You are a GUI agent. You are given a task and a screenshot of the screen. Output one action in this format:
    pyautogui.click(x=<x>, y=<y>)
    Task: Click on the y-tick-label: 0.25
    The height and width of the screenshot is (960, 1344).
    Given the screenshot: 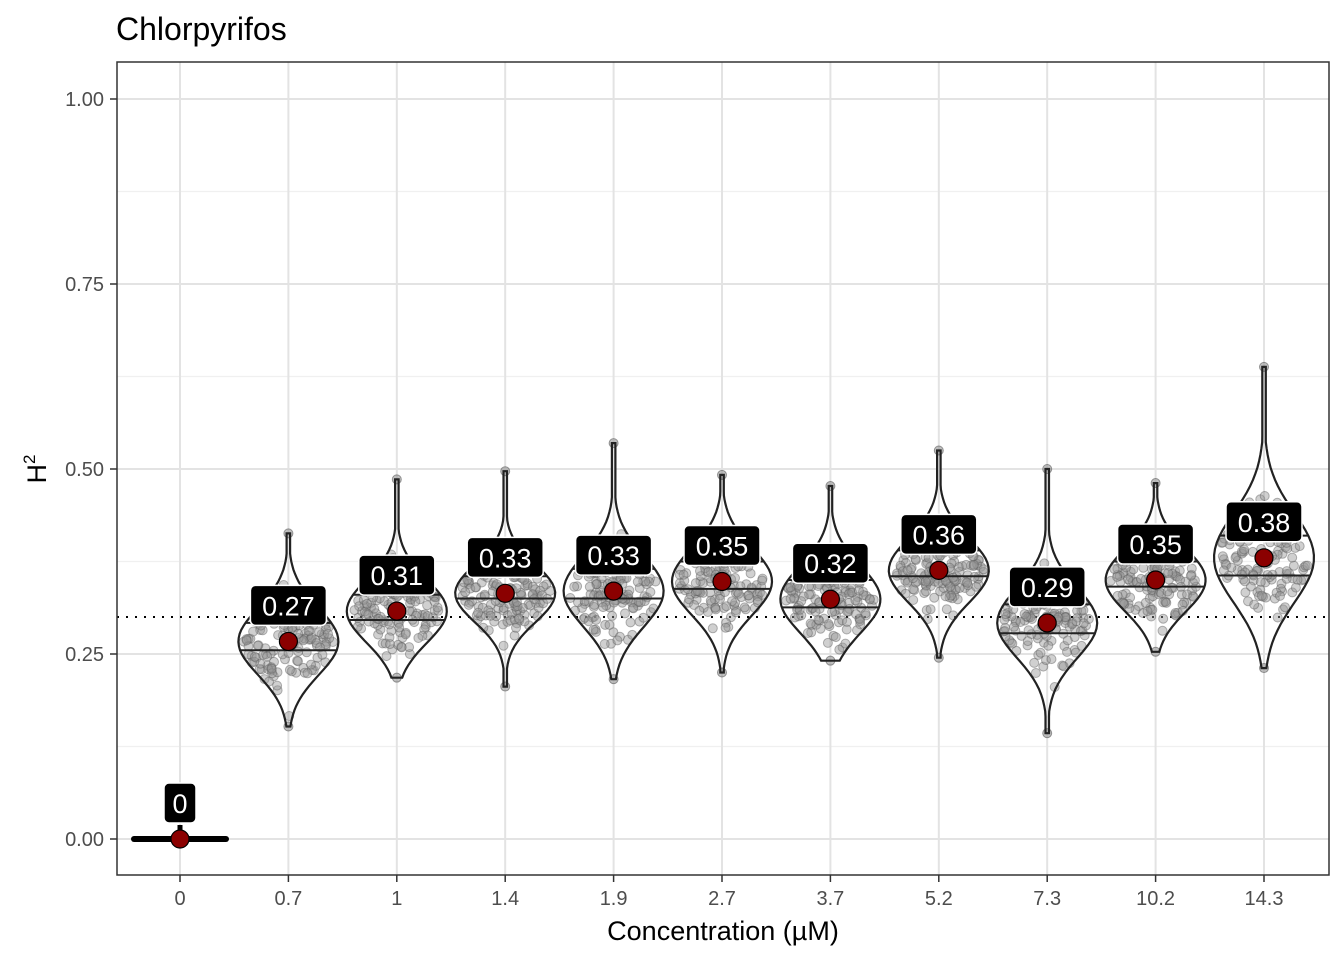 What is the action you would take?
    pyautogui.click(x=84, y=655)
    